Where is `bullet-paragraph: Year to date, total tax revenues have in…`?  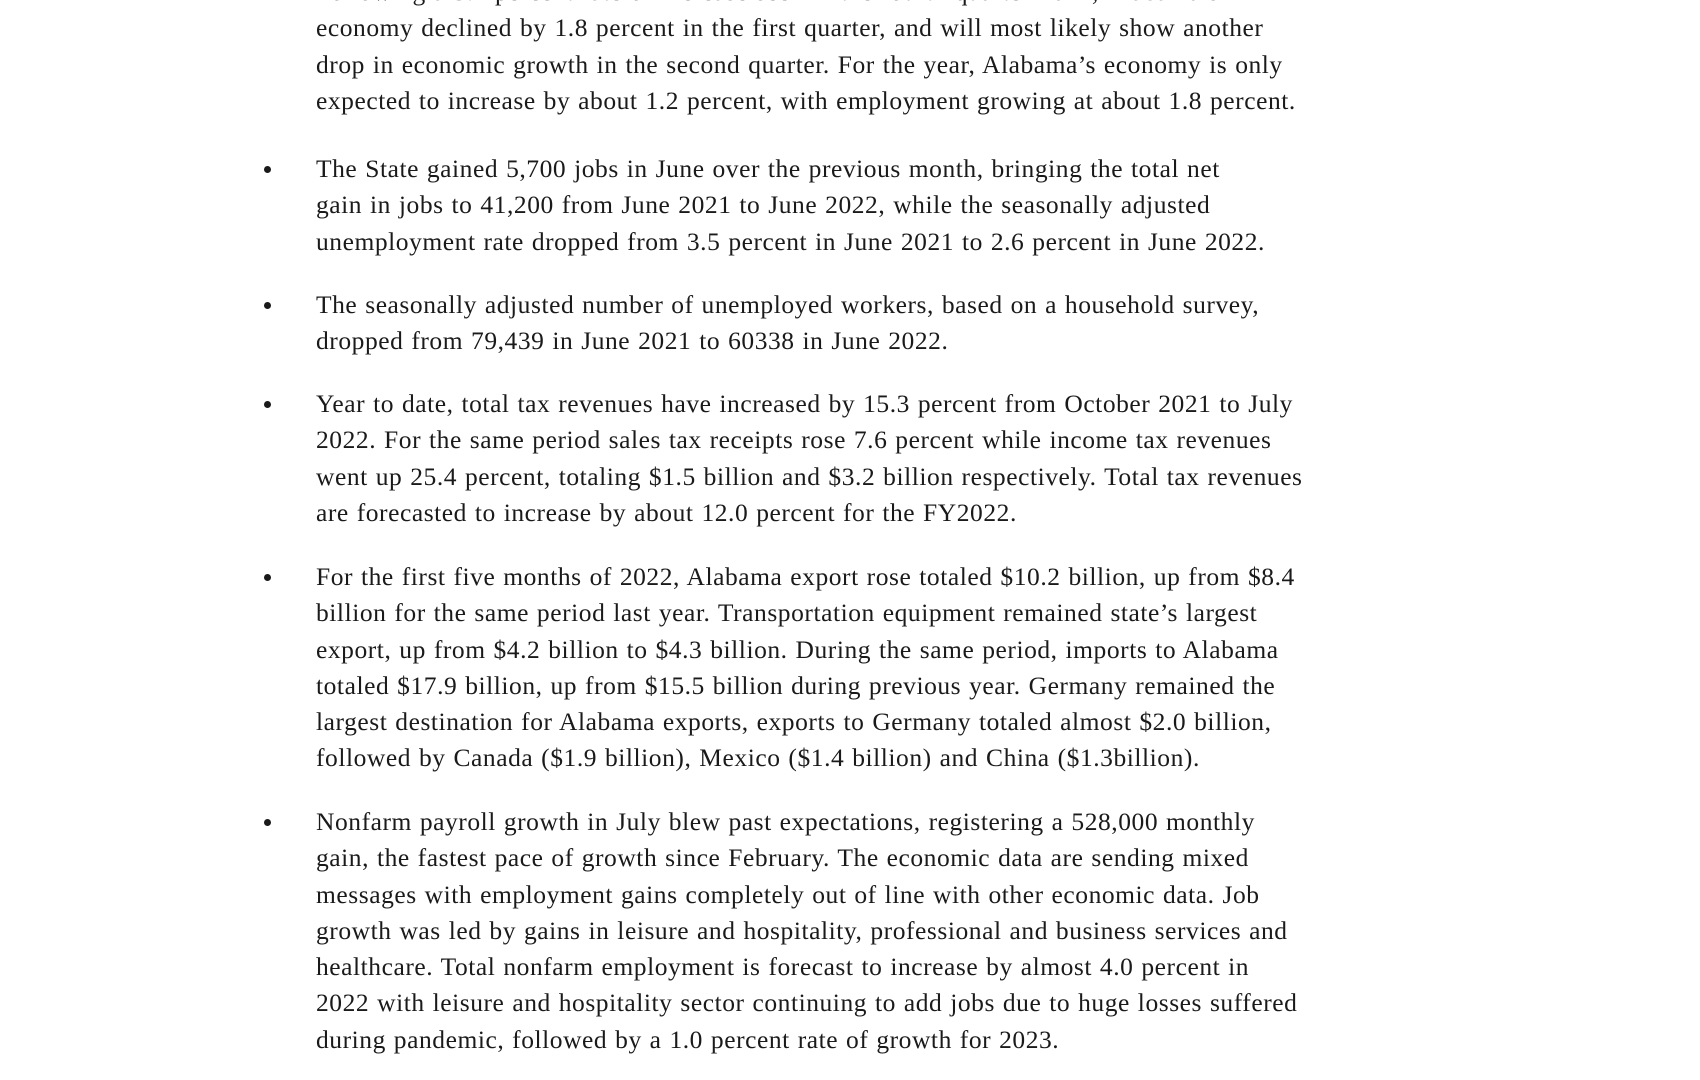 bullet-paragraph: Year to date, total tax revenues have in… is located at coordinates (860, 458).